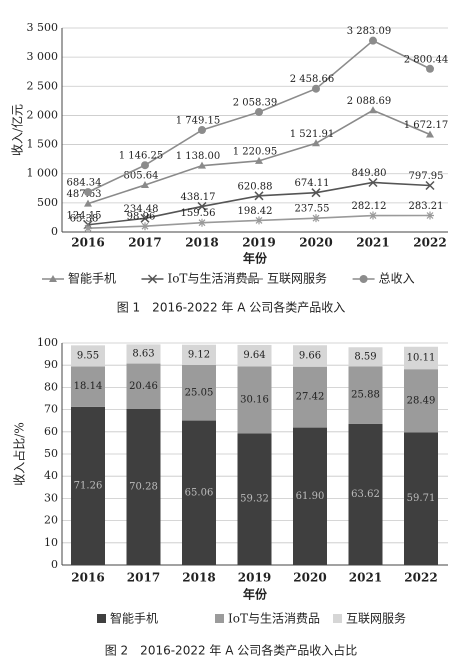 The image size is (462, 668). Describe the element at coordinates (213, 279) in the screenshot. I see `legend-label: IoT与生活消费品` at that location.